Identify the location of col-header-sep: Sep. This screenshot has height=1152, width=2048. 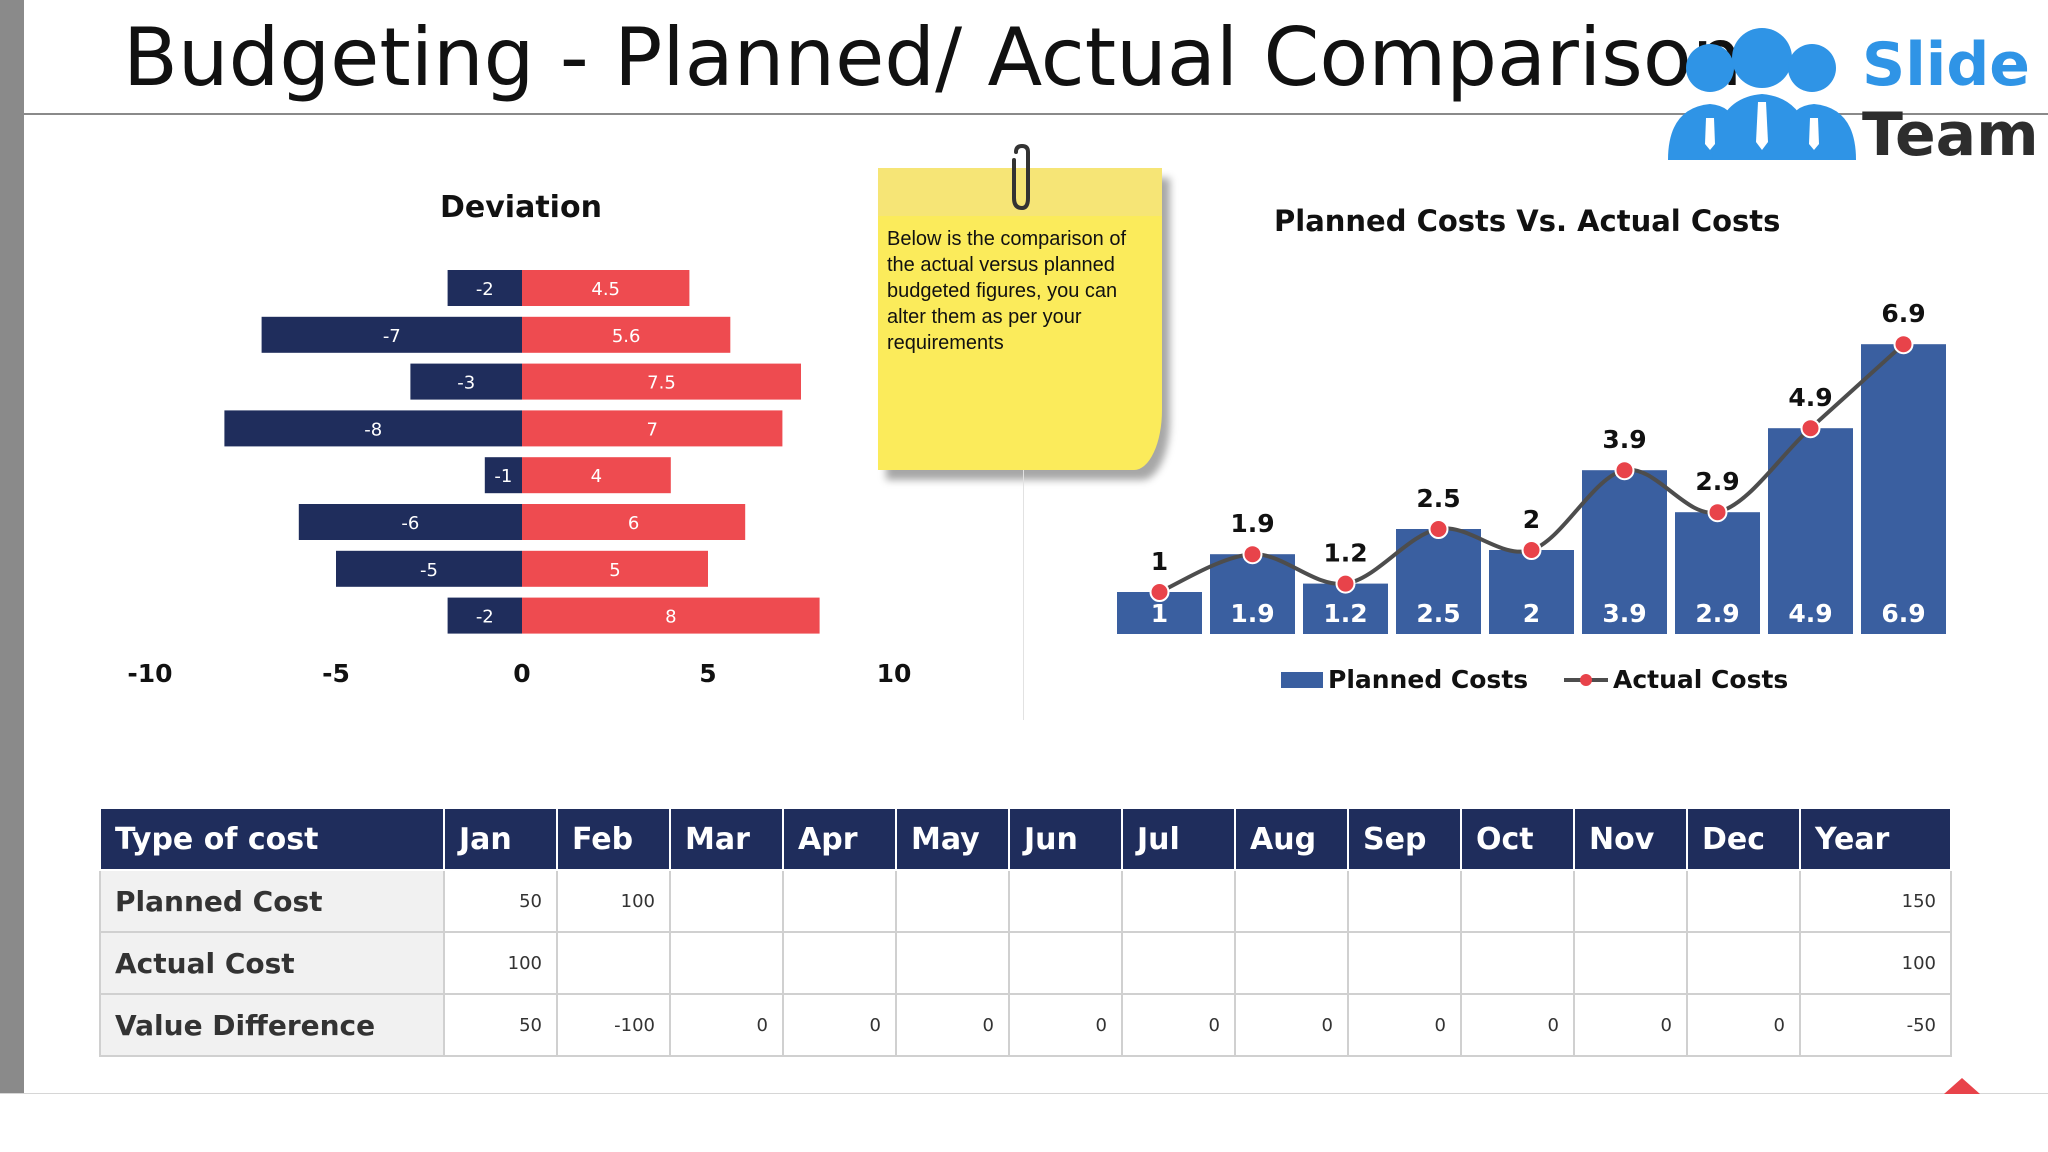
(1404, 839).